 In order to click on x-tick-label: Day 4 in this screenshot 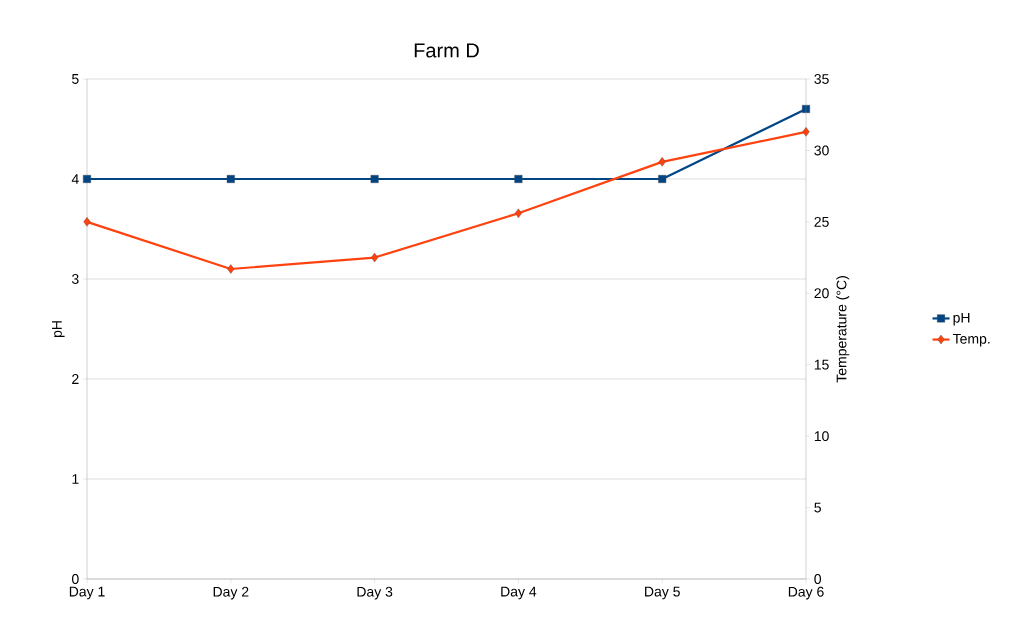, I will do `click(519, 593)`.